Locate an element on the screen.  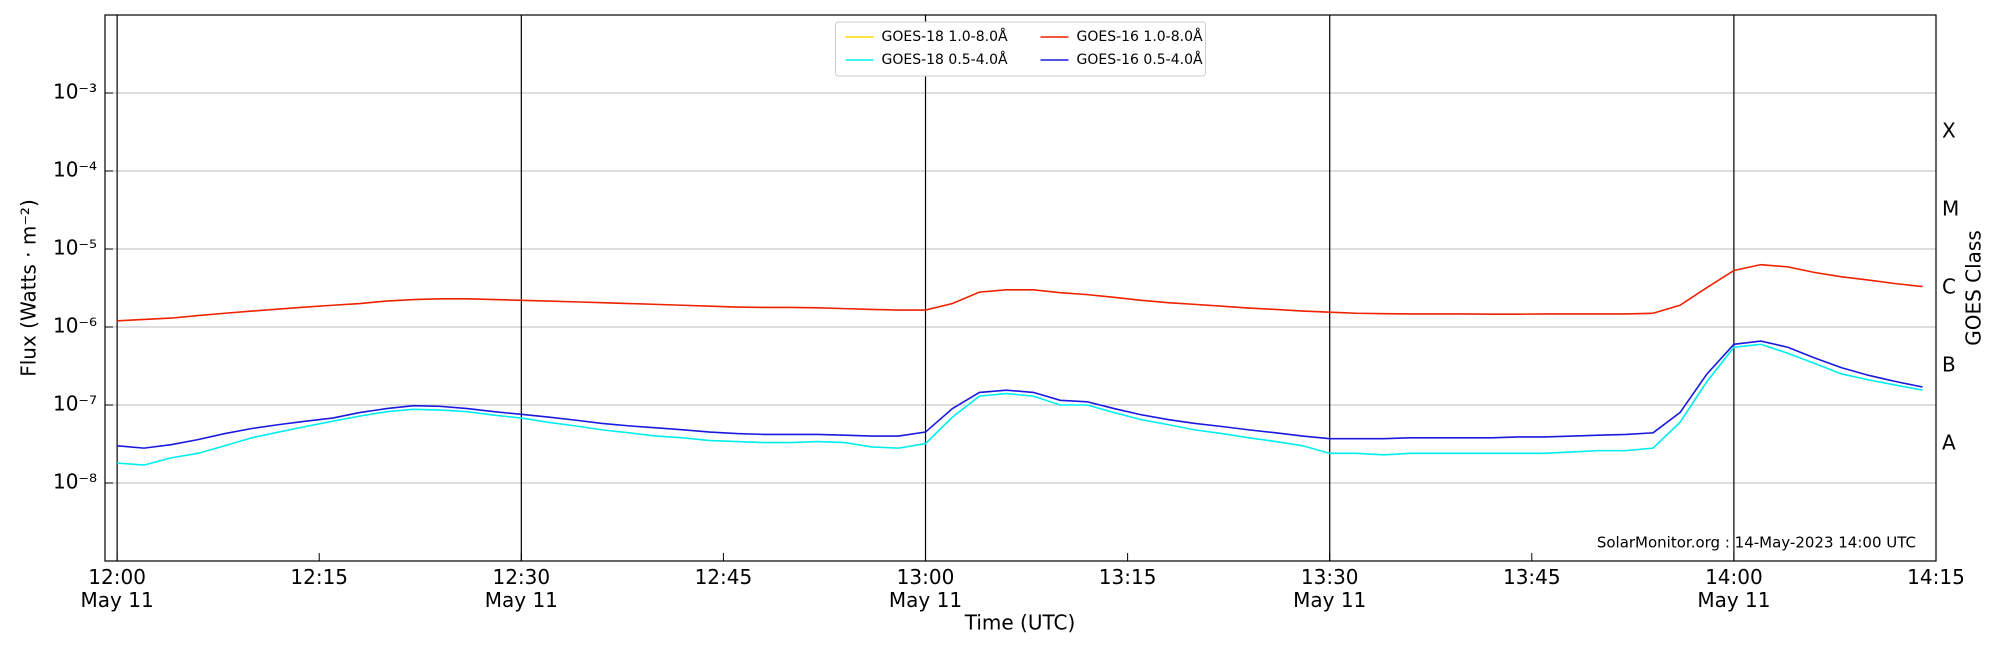
y2-tick-label: C is located at coordinates (1949, 287).